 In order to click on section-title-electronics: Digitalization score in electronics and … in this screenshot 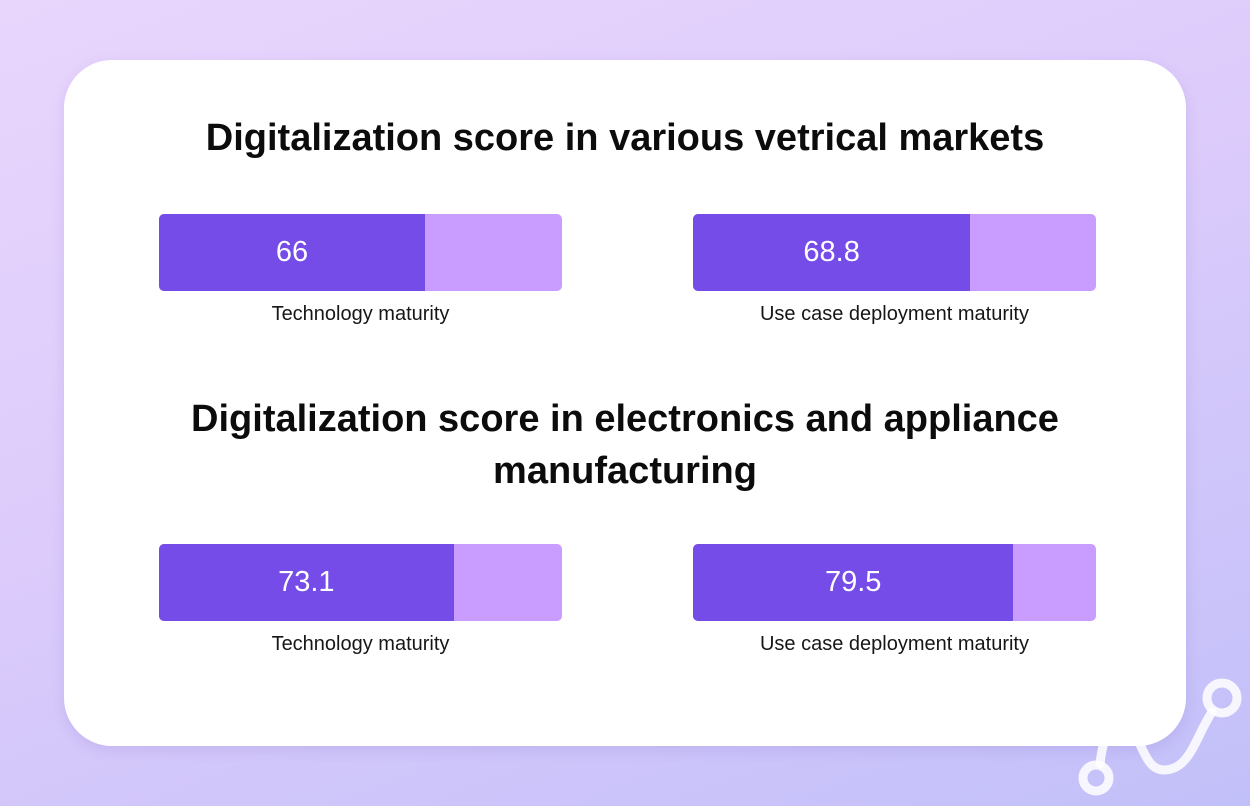, I will do `click(625, 445)`.